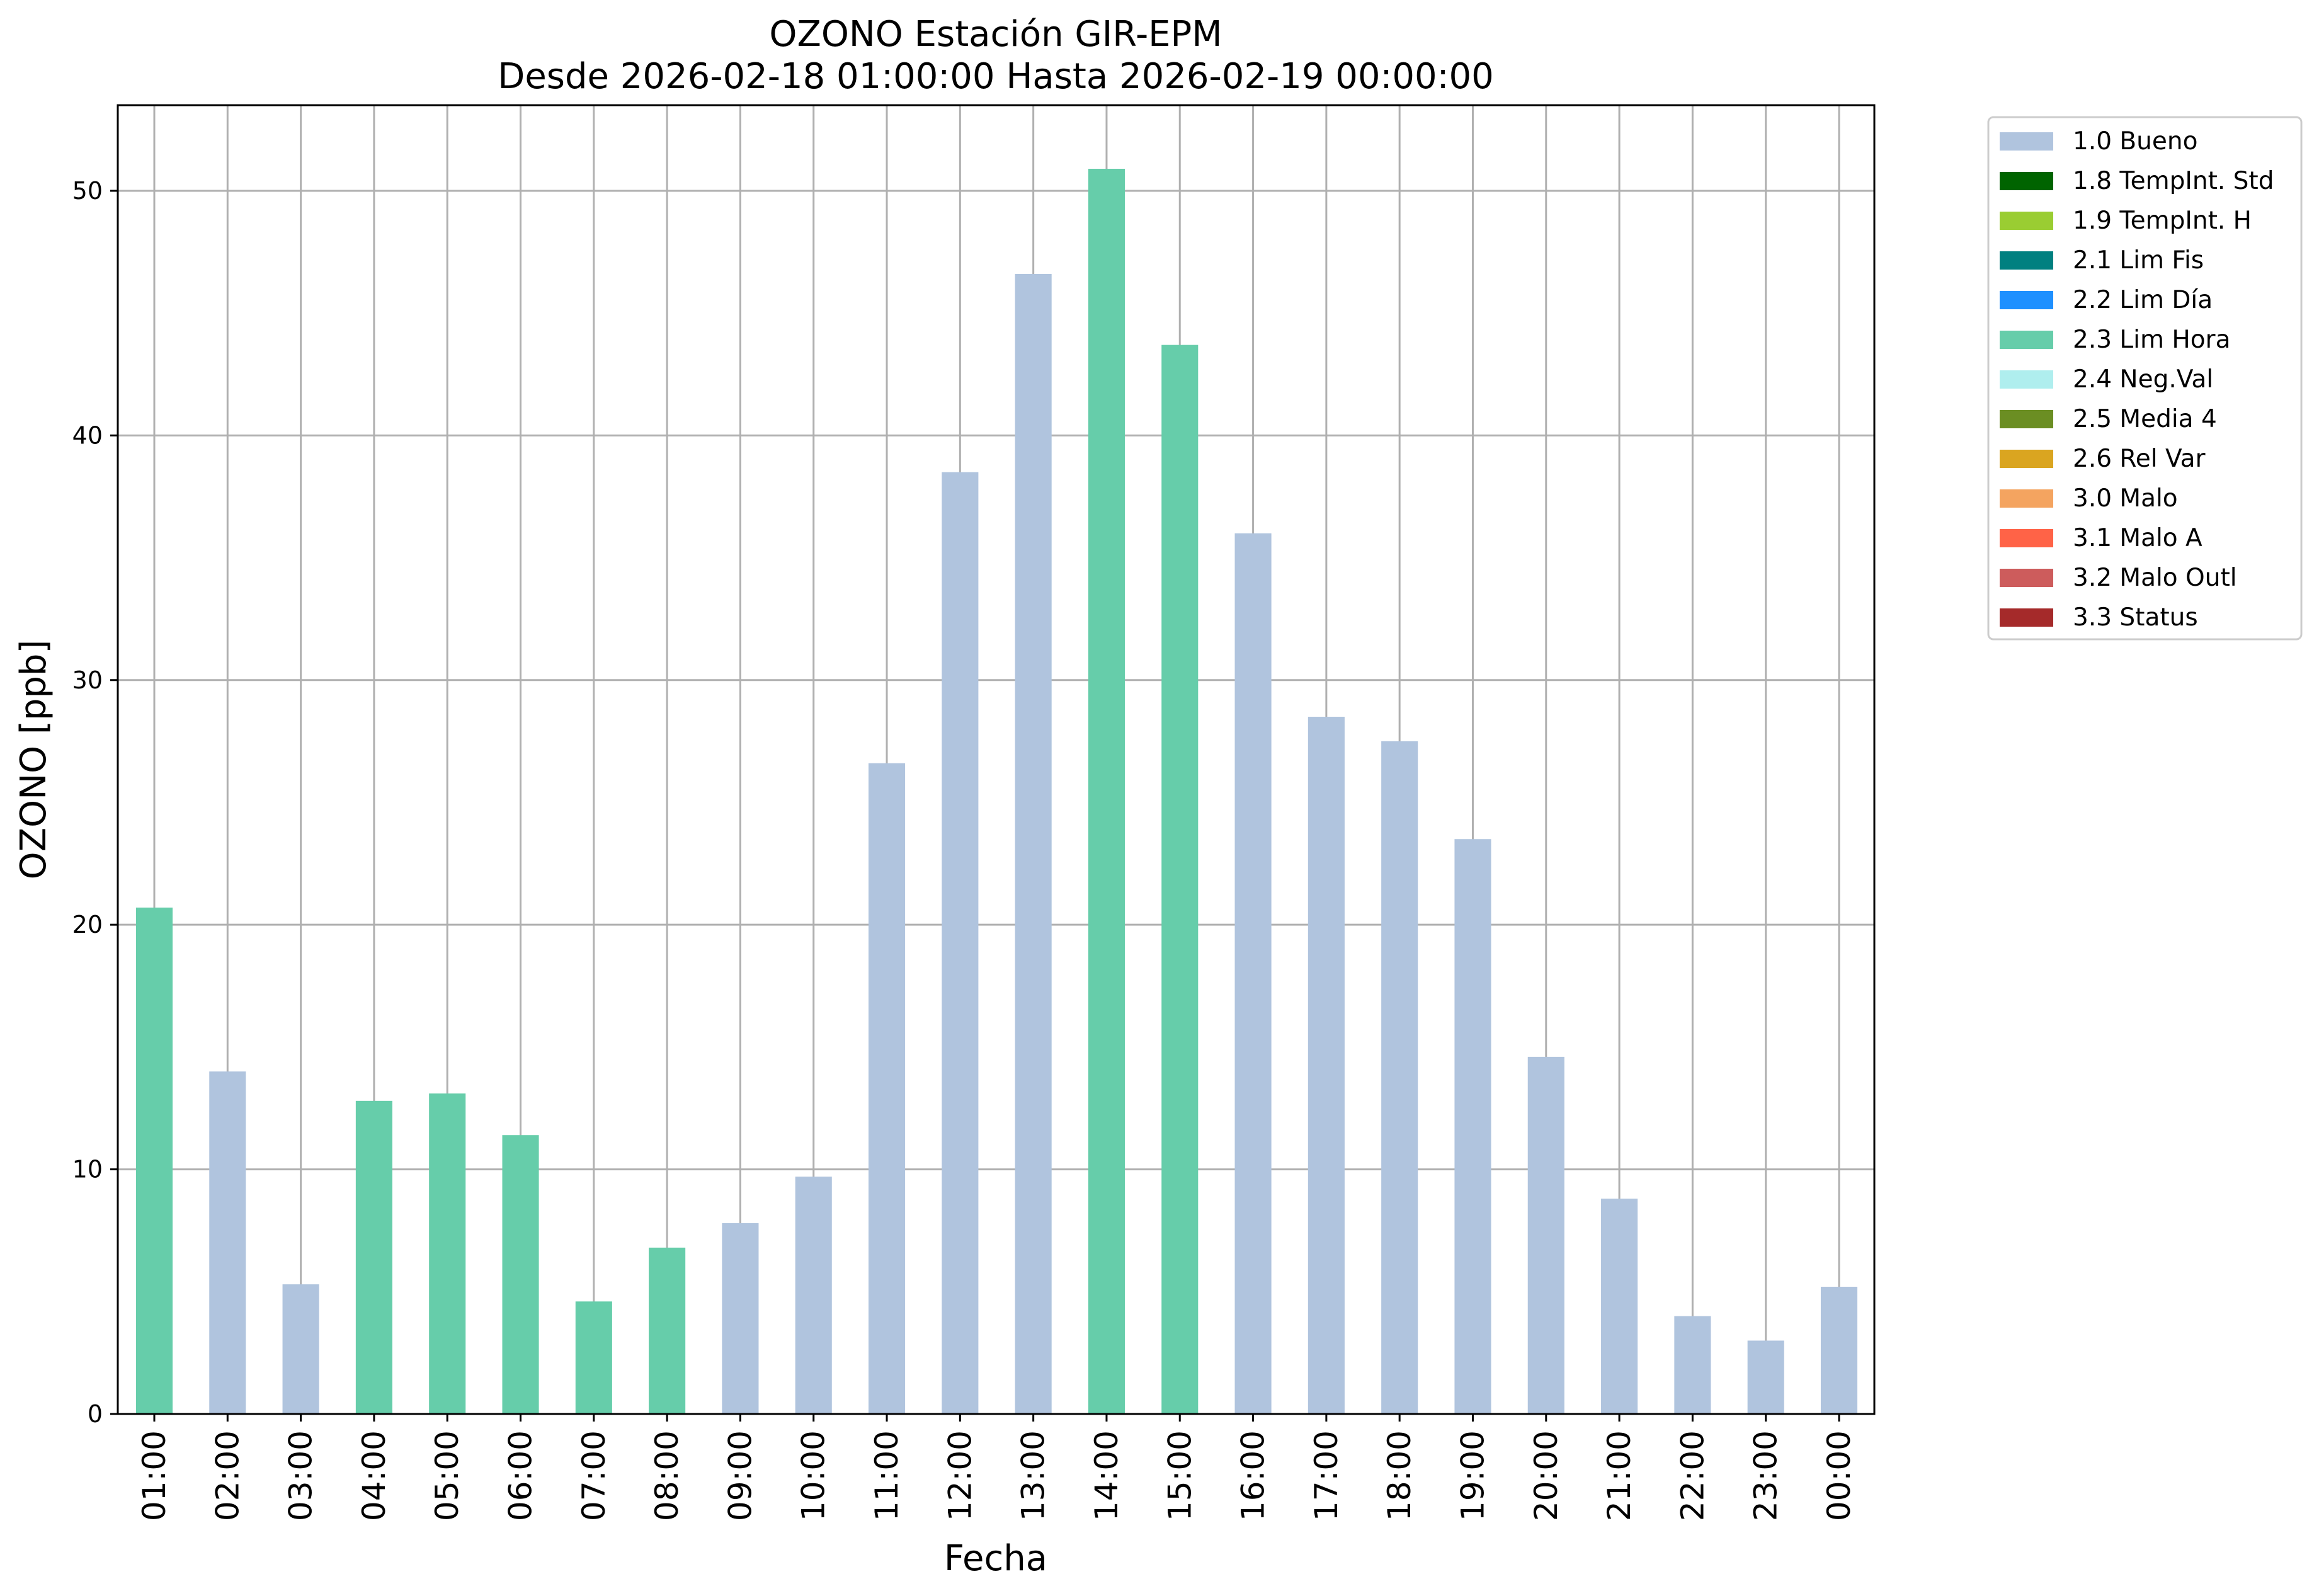  I want to click on x-tick-label: 21:00, so click(1619, 1475).